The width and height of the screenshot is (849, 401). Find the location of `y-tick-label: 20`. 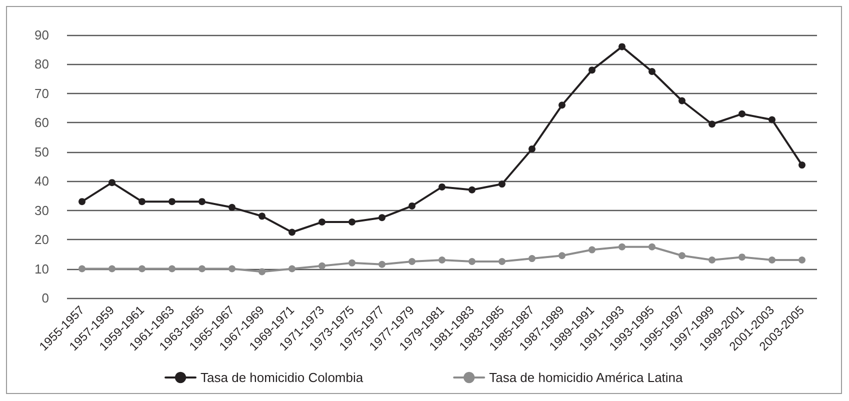

y-tick-label: 20 is located at coordinates (41, 240).